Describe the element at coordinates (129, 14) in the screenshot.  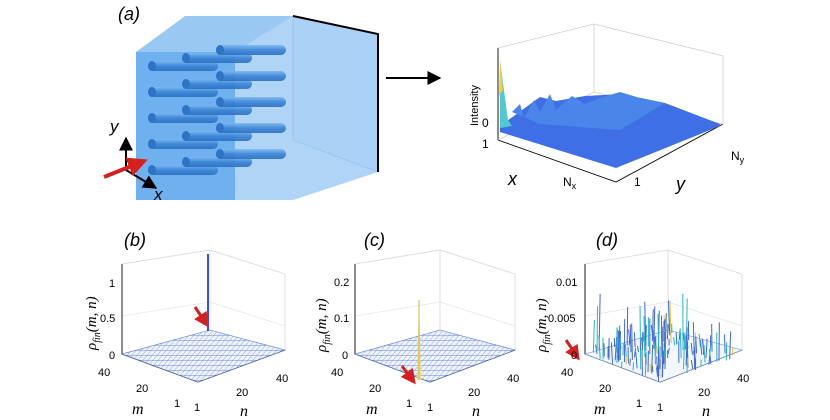
I see `panel-a-label: (a)` at that location.